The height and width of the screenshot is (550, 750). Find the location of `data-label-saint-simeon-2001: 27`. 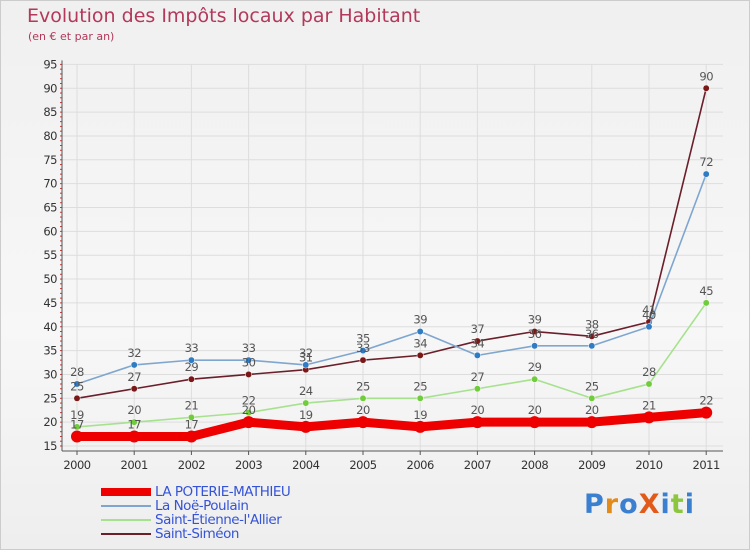

data-label-saint-simeon-2001: 27 is located at coordinates (134, 377).